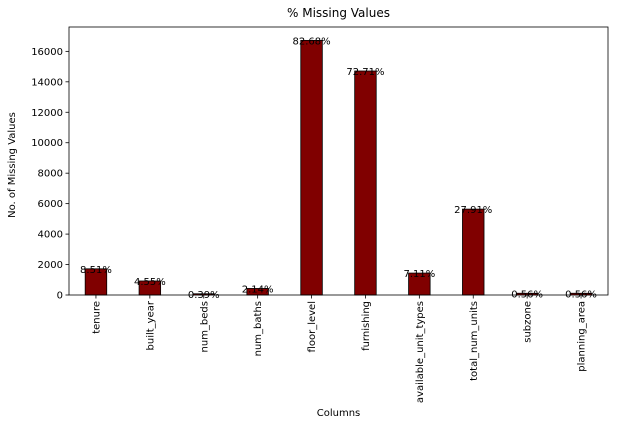 The image size is (624, 425). I want to click on x-tick-label: num_baths, so click(258, 328).